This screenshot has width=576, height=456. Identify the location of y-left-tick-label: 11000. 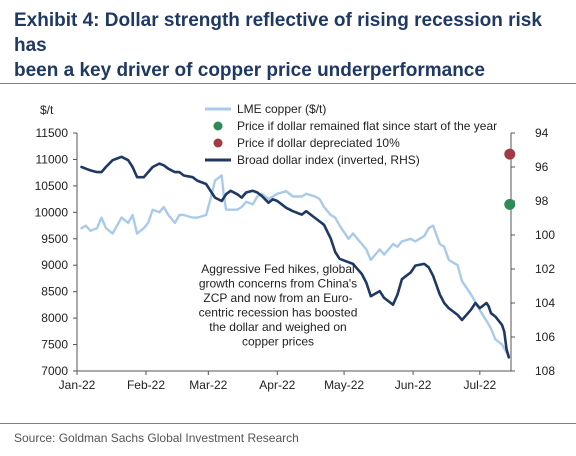
(52, 159).